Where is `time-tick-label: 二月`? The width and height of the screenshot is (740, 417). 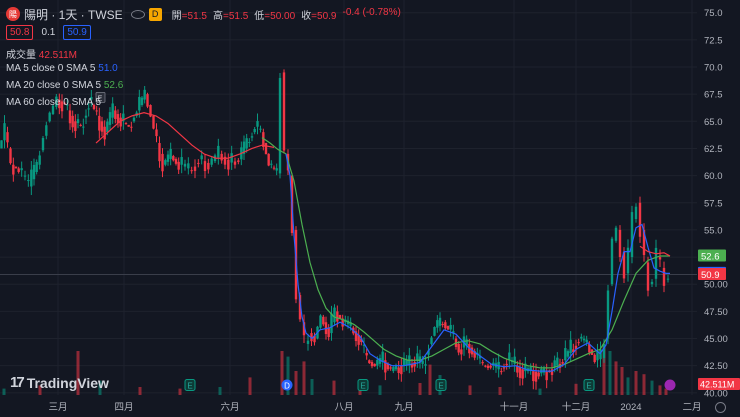 time-tick-label: 二月 is located at coordinates (691, 407).